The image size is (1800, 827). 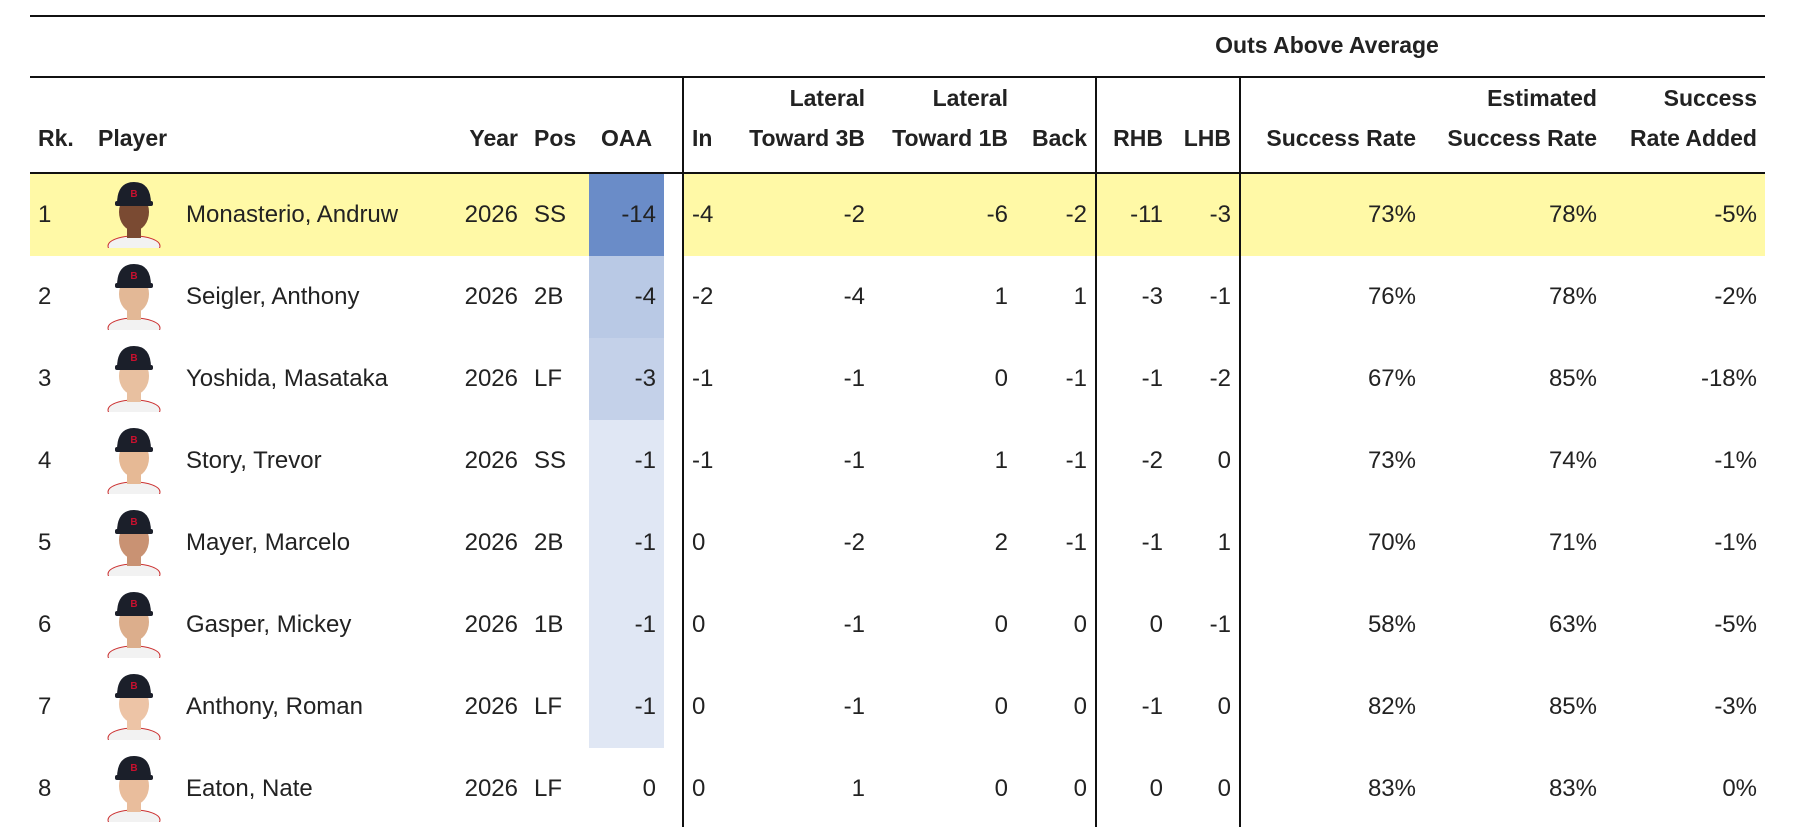 I want to click on group-header-row: Outs Above Average, so click(x=897, y=45).